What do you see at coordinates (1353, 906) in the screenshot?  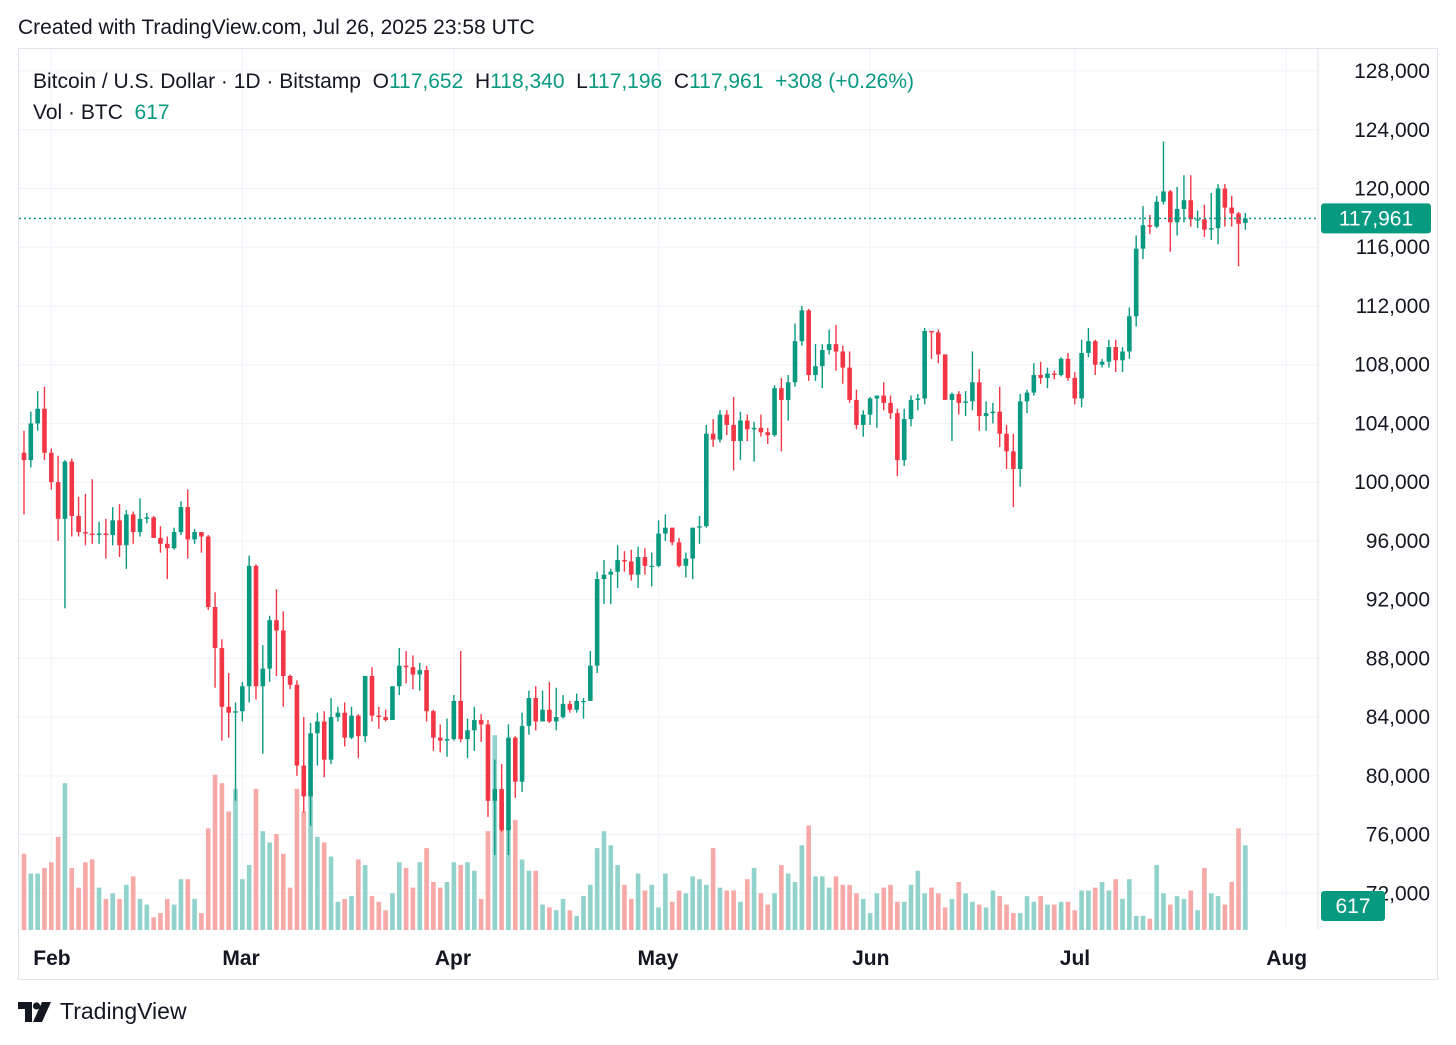 I see `volume-badge-bg` at bounding box center [1353, 906].